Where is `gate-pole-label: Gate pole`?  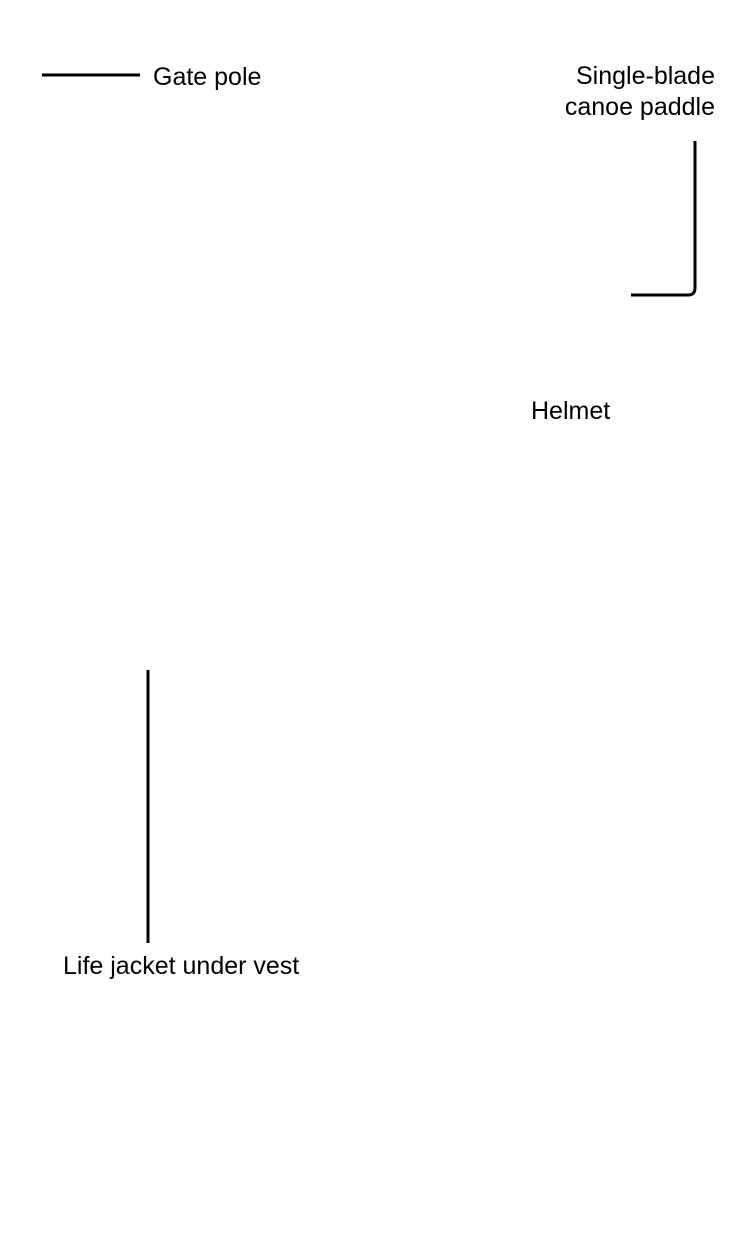 gate-pole-label: Gate pole is located at coordinates (207, 77).